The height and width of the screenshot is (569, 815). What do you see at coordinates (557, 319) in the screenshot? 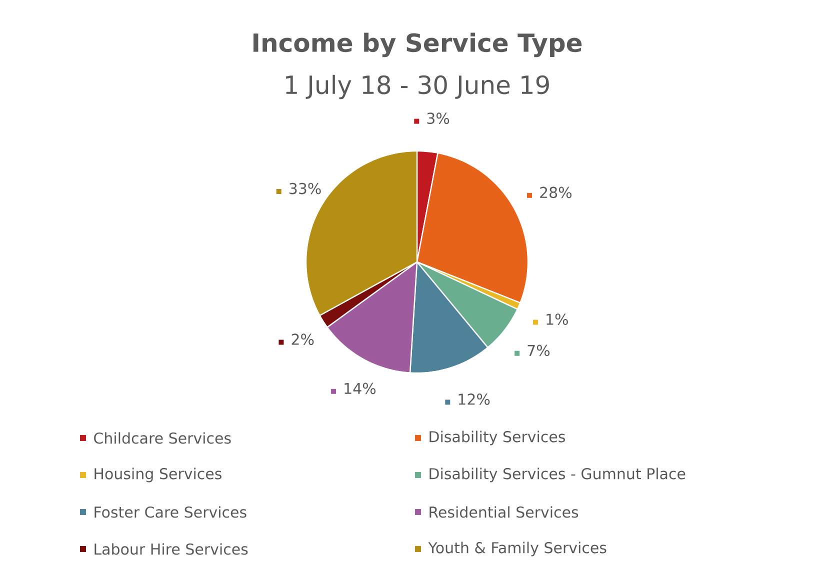
I see `data-label: 1%` at bounding box center [557, 319].